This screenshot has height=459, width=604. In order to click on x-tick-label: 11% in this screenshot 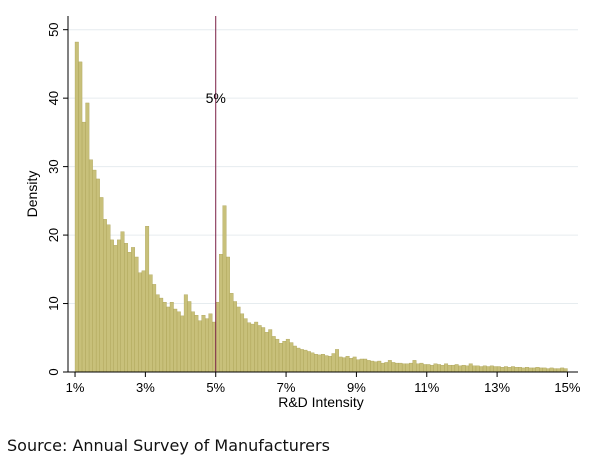, I will do `click(426, 387)`.